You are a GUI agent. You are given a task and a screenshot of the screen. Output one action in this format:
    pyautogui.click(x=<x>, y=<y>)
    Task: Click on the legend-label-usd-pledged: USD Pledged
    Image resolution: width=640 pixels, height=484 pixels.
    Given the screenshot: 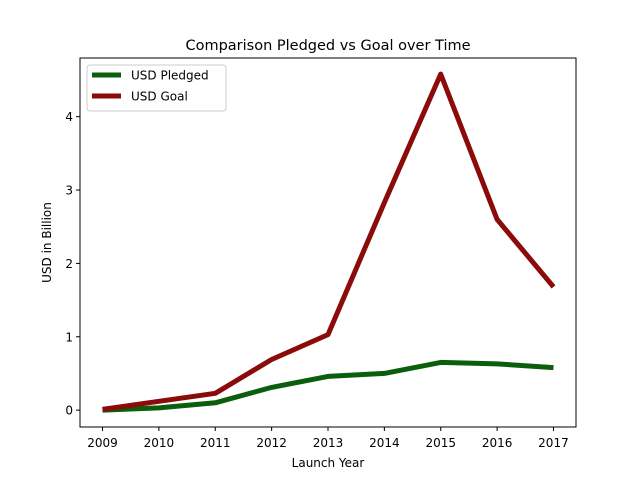 What is the action you would take?
    pyautogui.click(x=170, y=76)
    